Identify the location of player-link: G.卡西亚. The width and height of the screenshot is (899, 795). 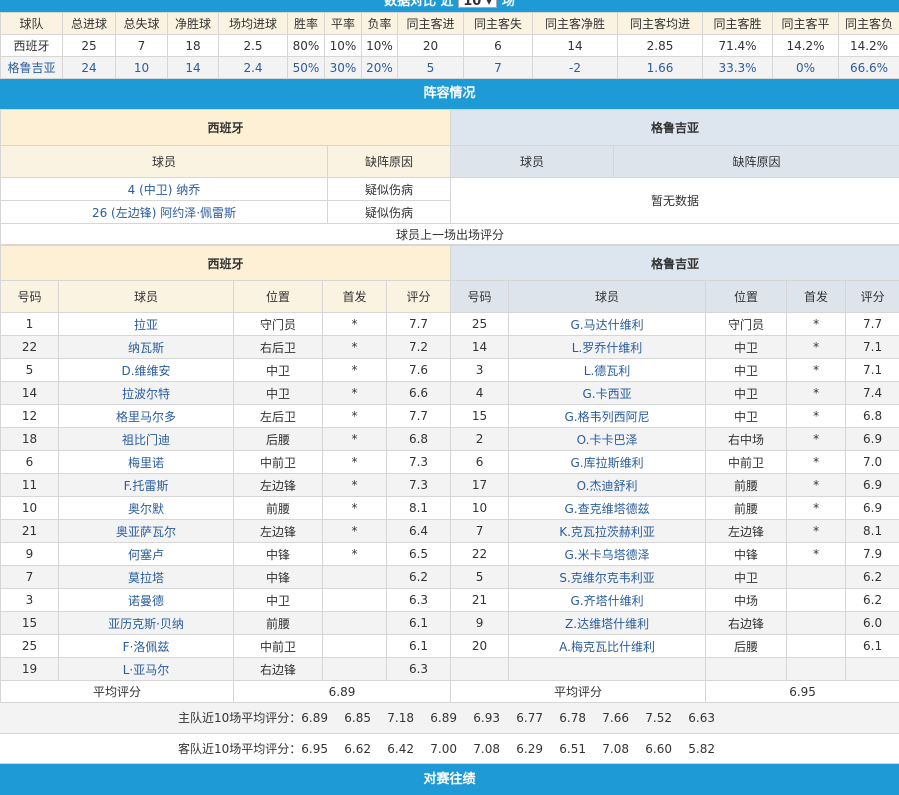
(607, 393).